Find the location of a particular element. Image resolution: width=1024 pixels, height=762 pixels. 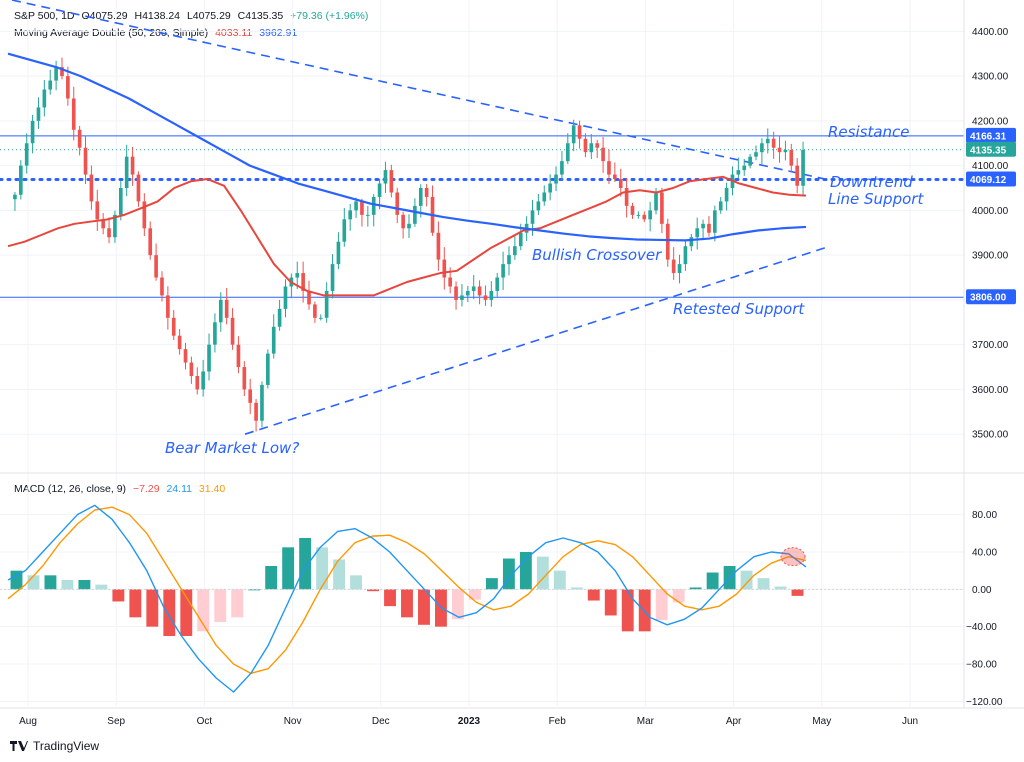

macd-tick-label: −80.00 is located at coordinates (981, 665).